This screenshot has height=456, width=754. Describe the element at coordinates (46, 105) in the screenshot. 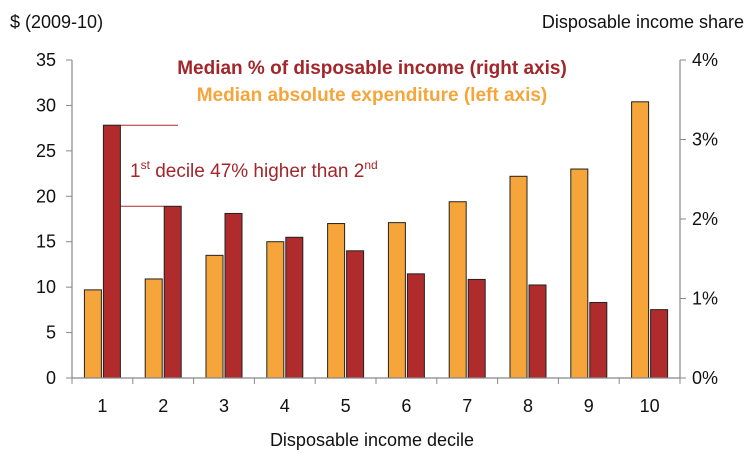

I see `left-tick-label: 30` at that location.